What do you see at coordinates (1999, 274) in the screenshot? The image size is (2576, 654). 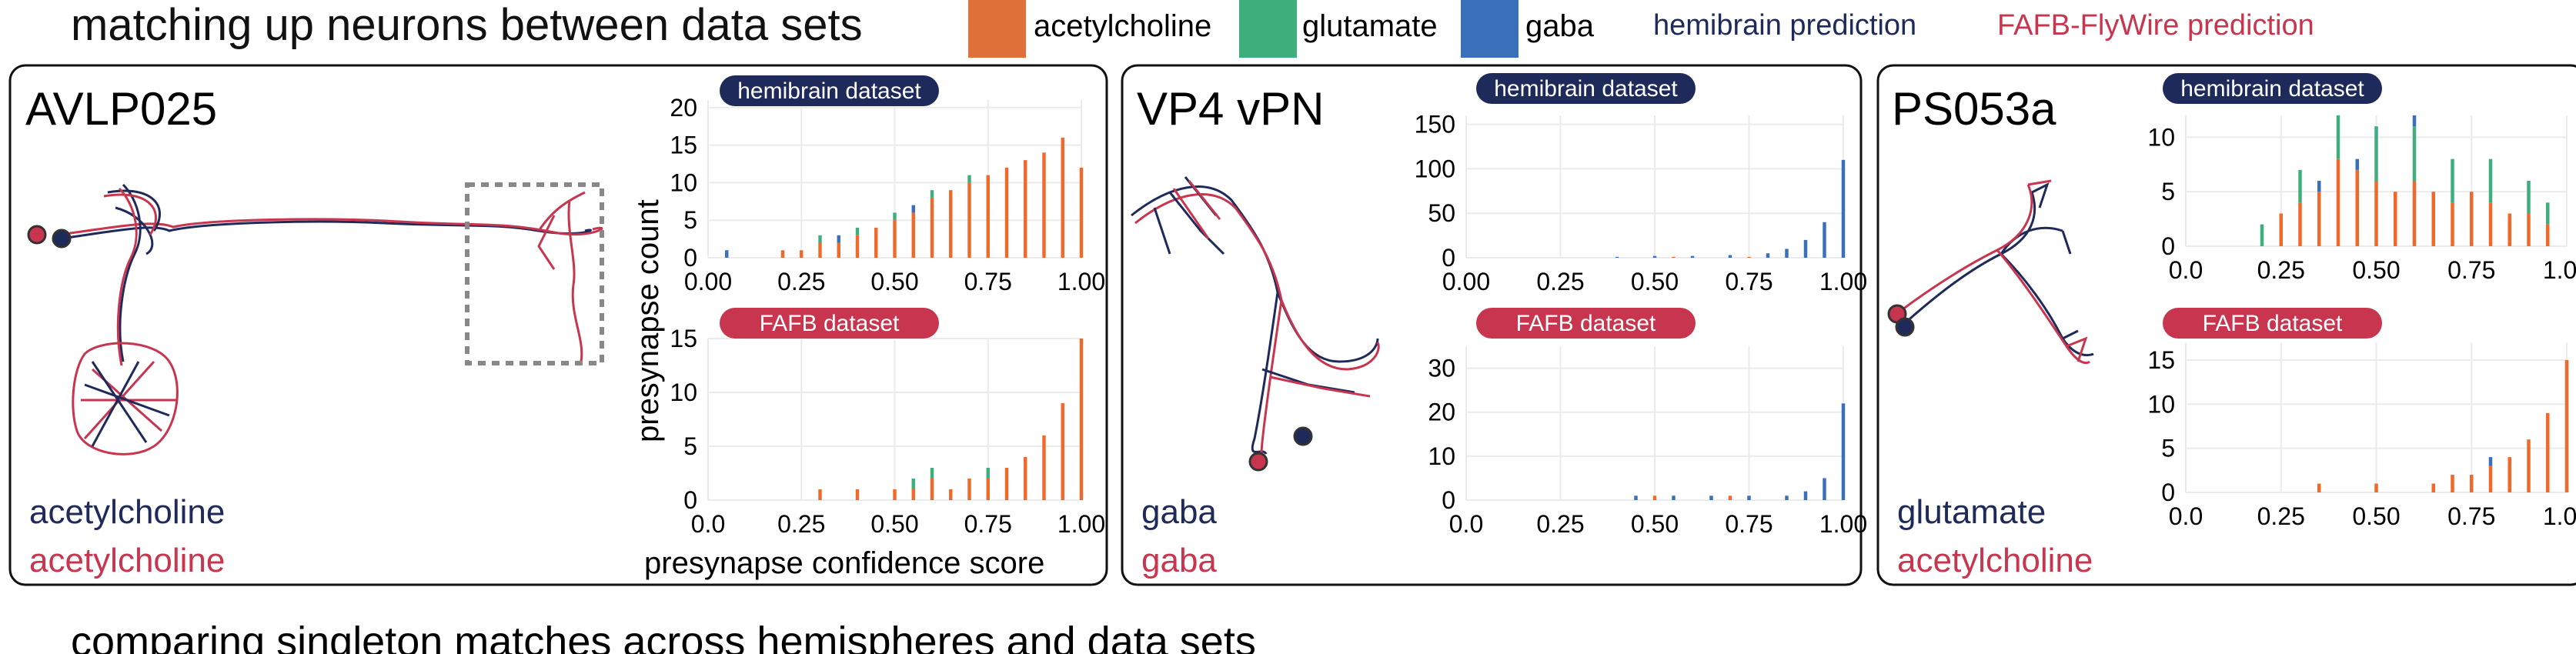 I see `neuron-ps053a-hemibrain-arbor` at bounding box center [1999, 274].